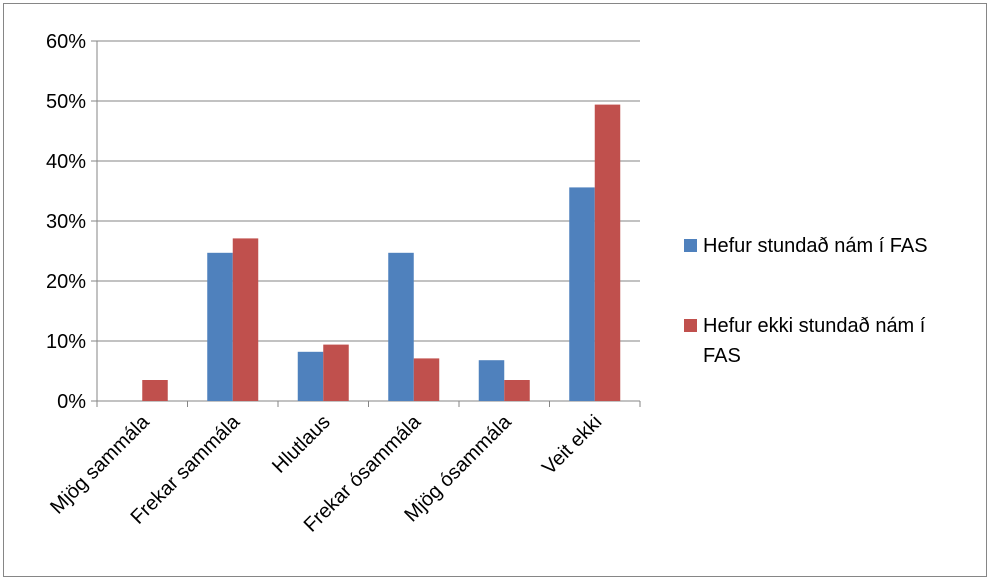 Image resolution: width=991 pixels, height=581 pixels. Describe the element at coordinates (66, 162) in the screenshot. I see `y-tick-label: 40%` at that location.